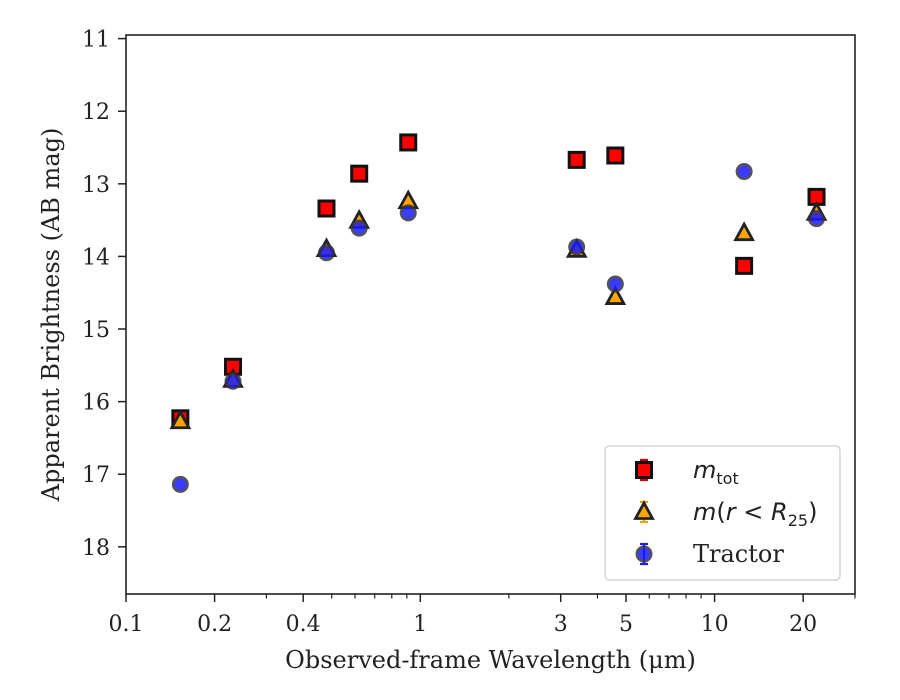 The image size is (900, 700). Describe the element at coordinates (51, 315) in the screenshot. I see `y-axis-label: Apparent Brightness (AB mag)` at that location.